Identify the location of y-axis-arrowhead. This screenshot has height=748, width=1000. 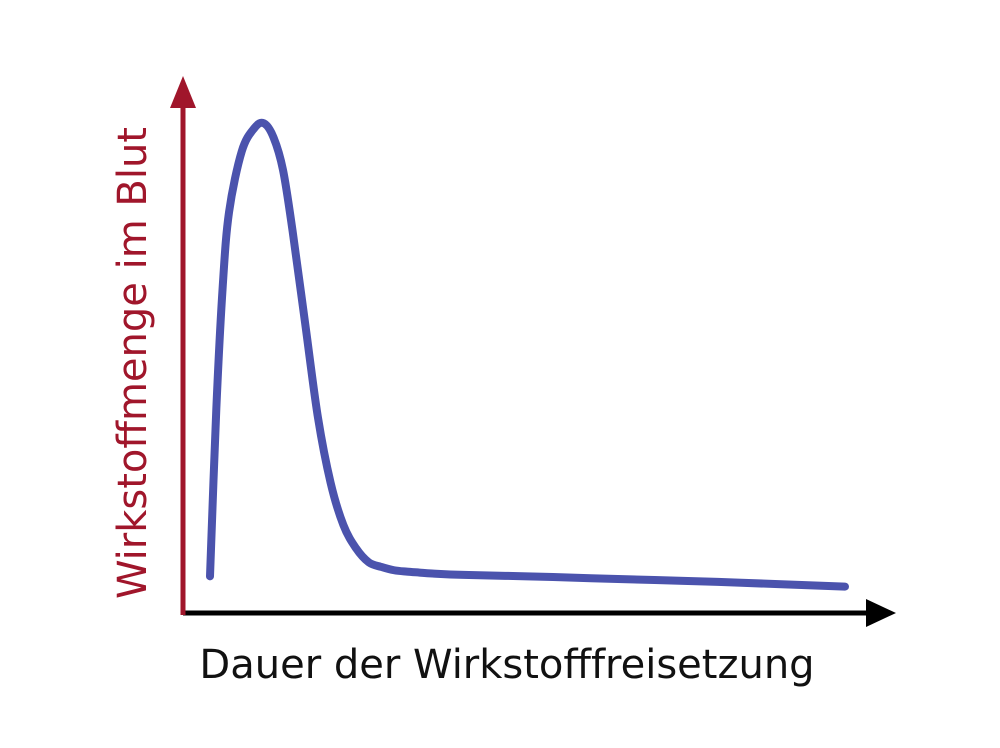
(183, 92).